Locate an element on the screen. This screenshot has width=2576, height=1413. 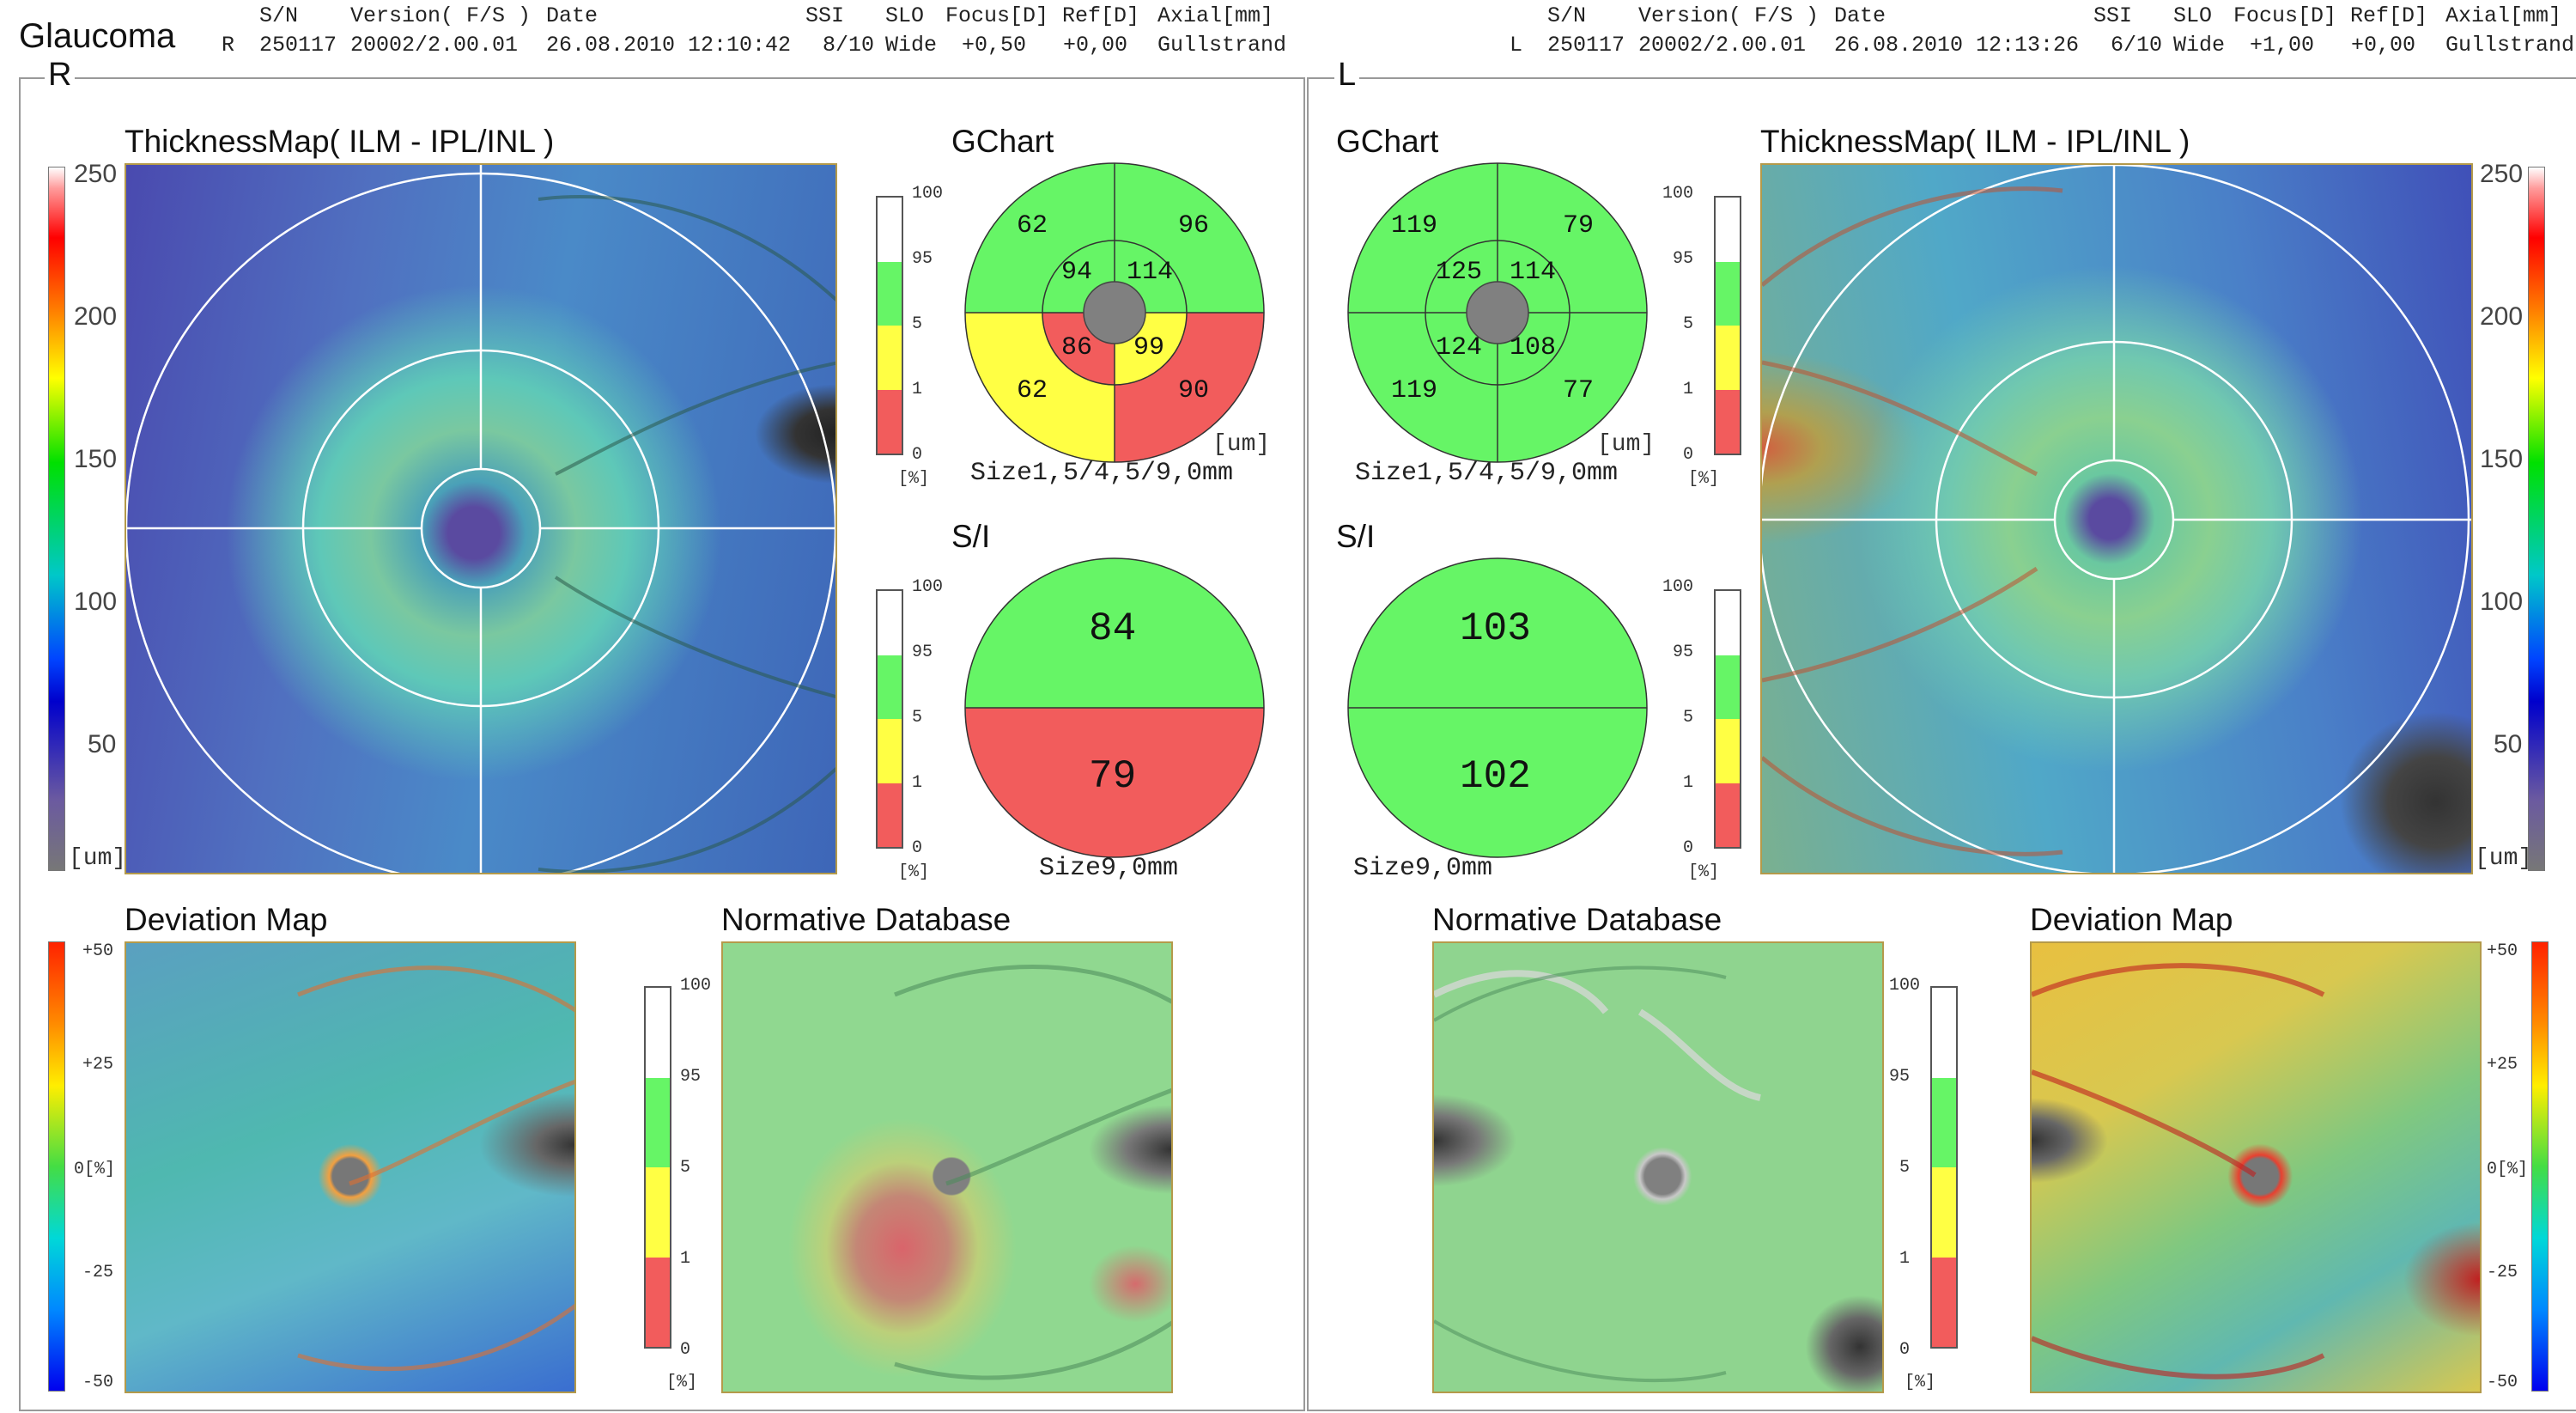
gchart-inner-tl: 125 is located at coordinates (1459, 272).